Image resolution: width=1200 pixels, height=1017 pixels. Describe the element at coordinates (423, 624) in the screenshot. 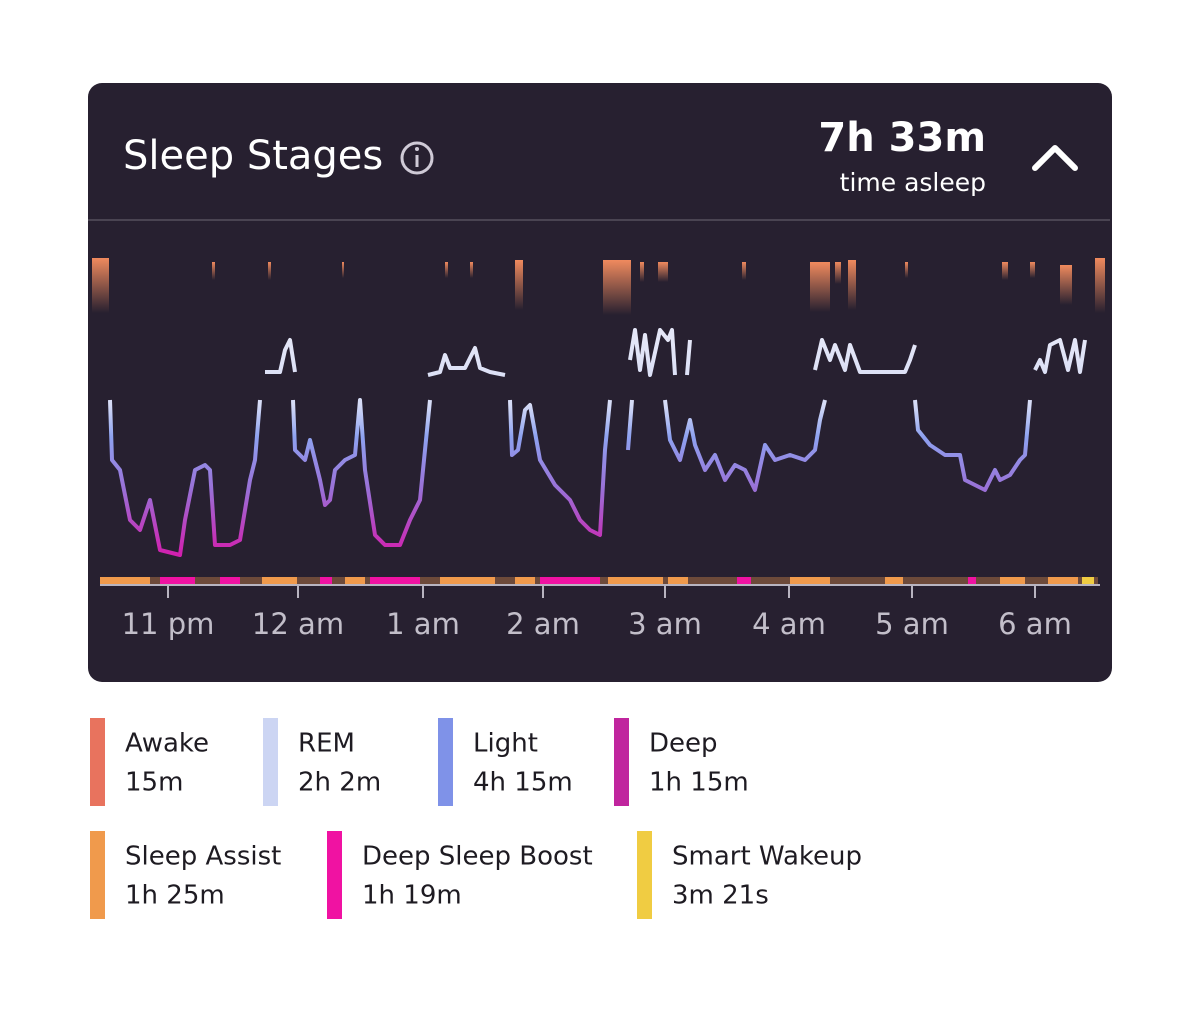

I see `x-tick-label: 1 am` at that location.